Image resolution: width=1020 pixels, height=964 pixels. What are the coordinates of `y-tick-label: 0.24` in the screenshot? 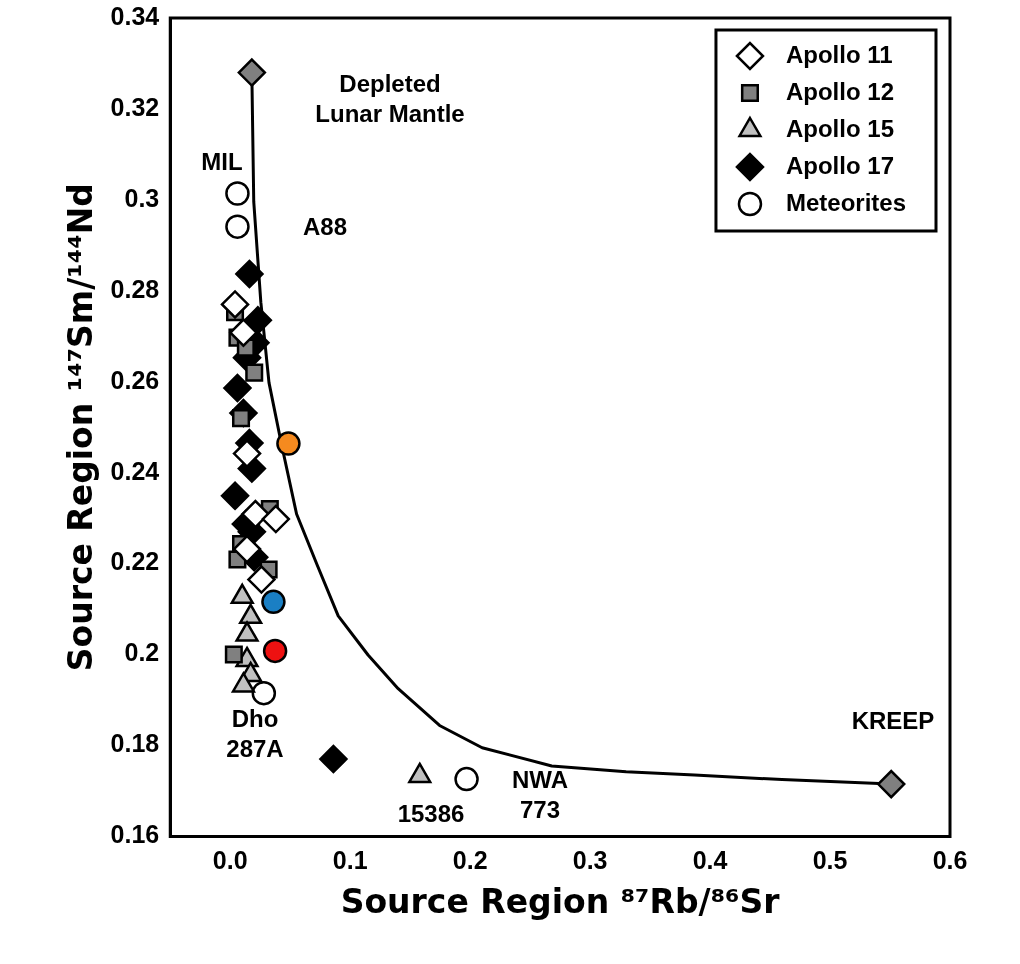 It's located at (135, 470).